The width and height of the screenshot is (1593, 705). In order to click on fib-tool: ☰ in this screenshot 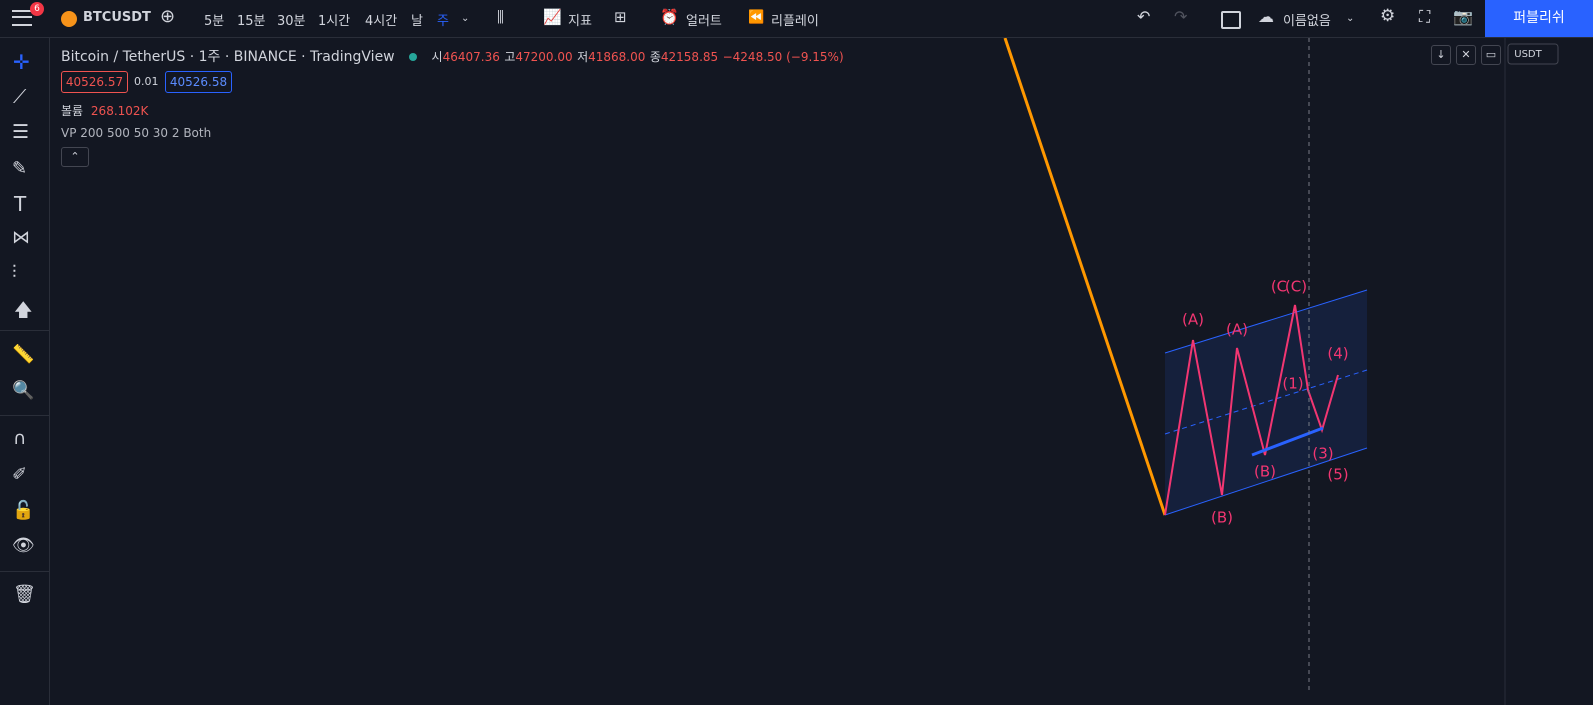, I will do `click(21, 132)`.